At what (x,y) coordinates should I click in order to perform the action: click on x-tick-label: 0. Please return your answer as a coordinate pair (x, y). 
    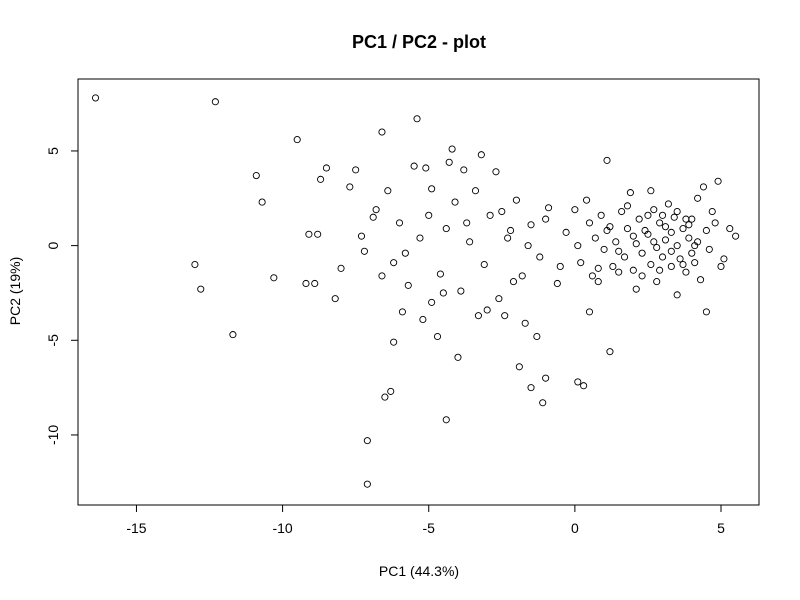
    Looking at the image, I should click on (575, 528).